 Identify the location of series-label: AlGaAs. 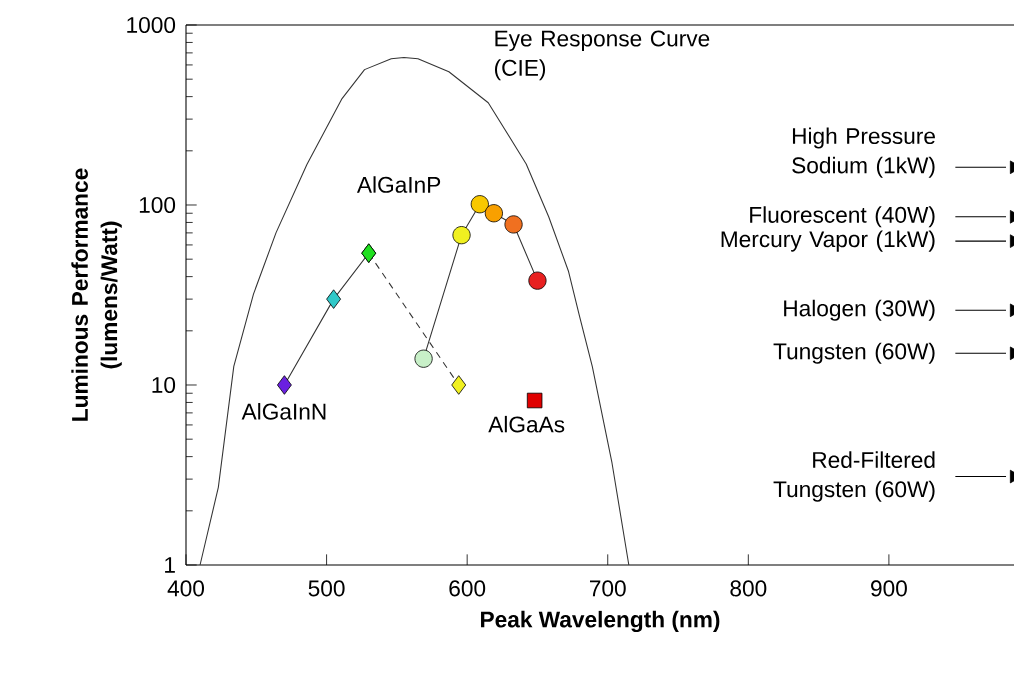
(526, 424).